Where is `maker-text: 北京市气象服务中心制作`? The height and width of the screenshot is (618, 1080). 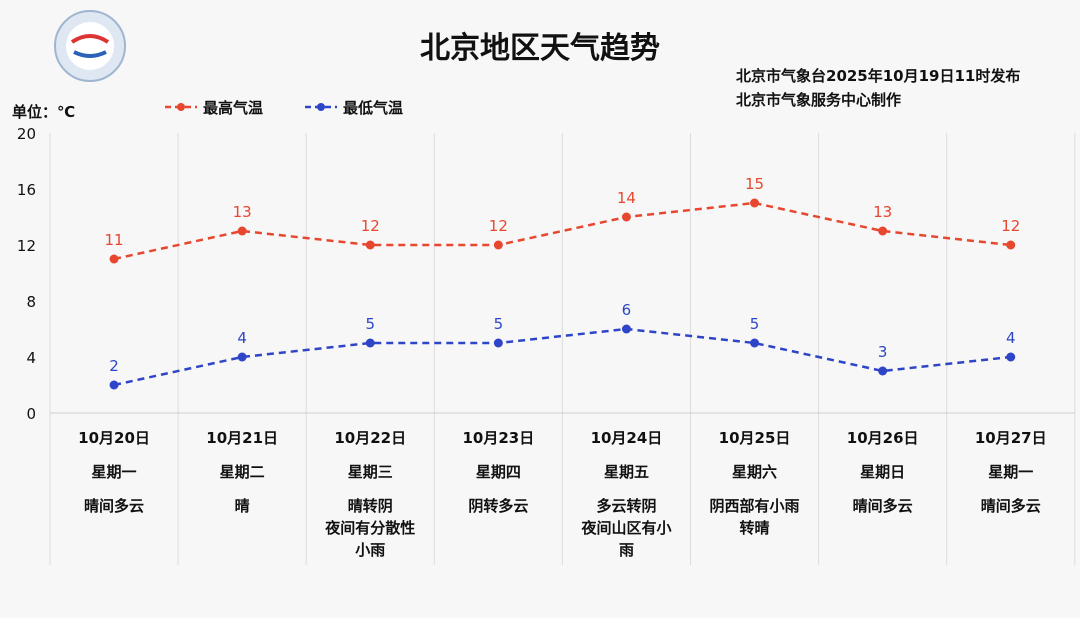 maker-text: 北京市气象服务中心制作 is located at coordinates (818, 100).